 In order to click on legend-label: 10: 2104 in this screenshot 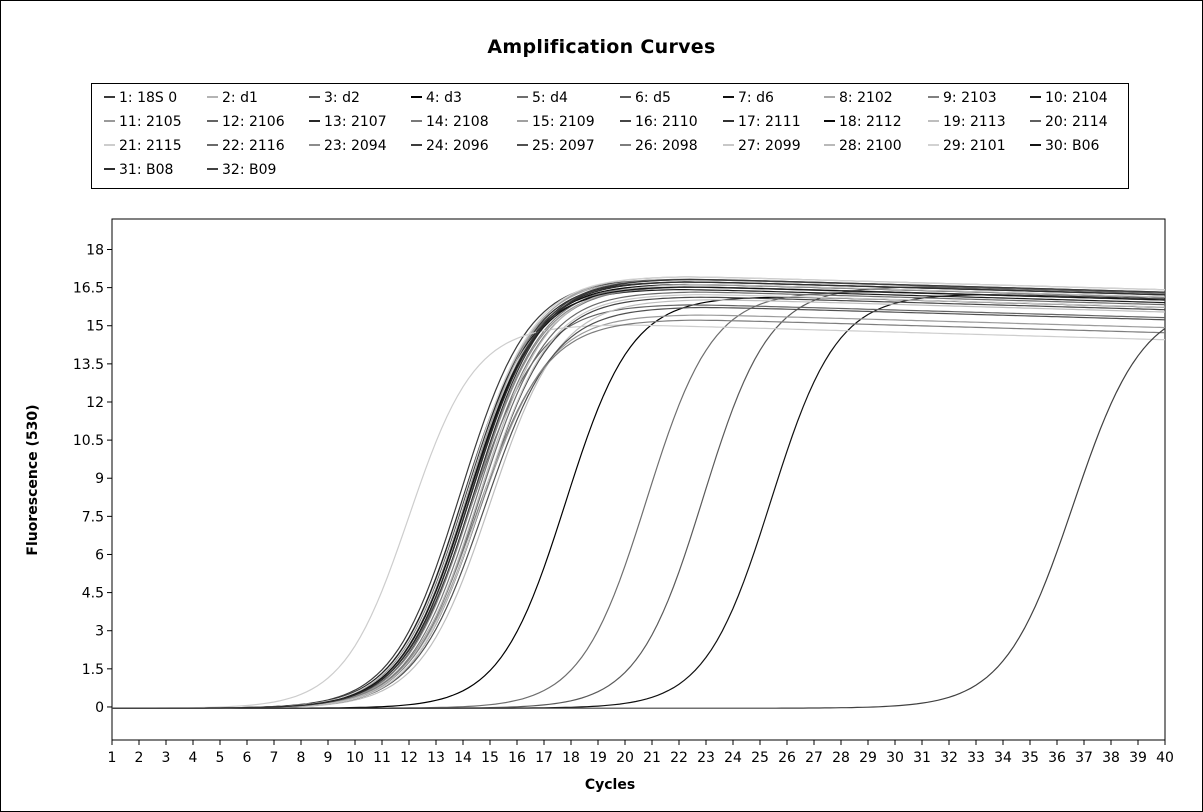, I will do `click(1076, 98)`.